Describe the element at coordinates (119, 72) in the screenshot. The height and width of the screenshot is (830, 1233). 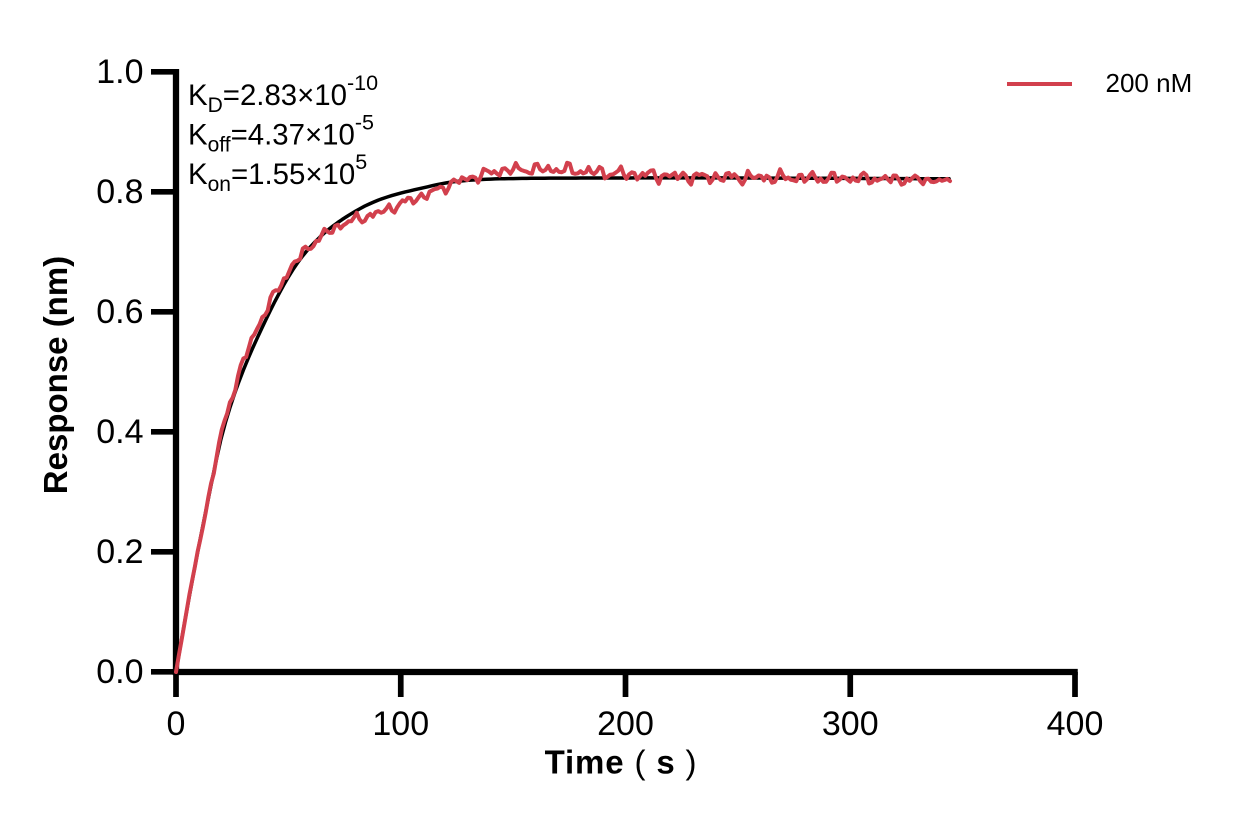
I see `svg-text: 1.0` at that location.